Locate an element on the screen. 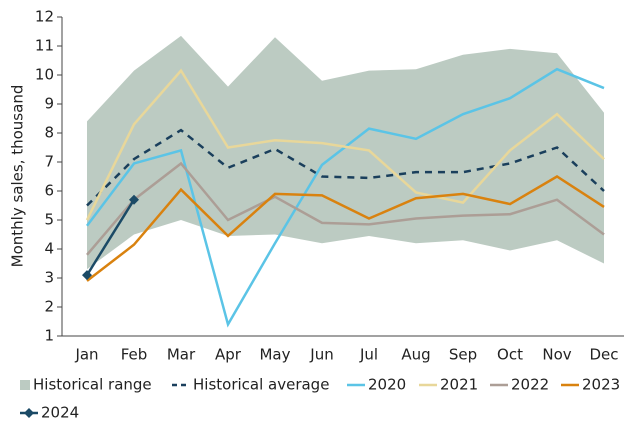  x-tick-label: Jul is located at coordinates (368, 355).